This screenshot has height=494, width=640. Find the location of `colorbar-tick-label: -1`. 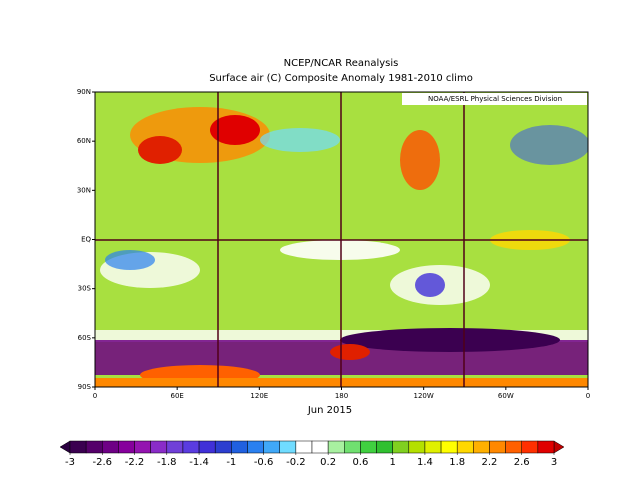

colorbar-tick-label: -1 is located at coordinates (231, 462).